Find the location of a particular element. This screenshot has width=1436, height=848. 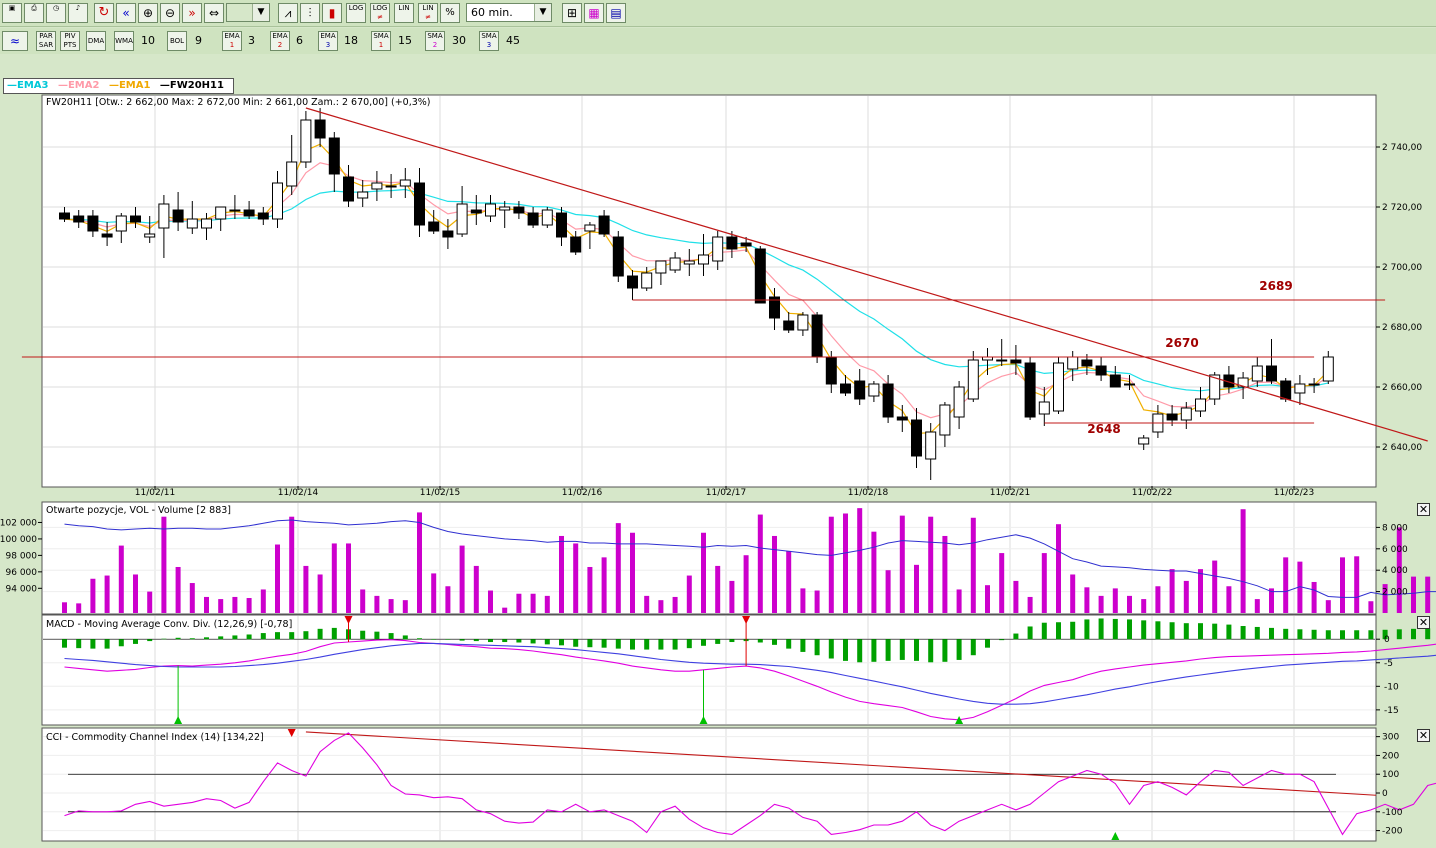

bol-period: 9 is located at coordinates (198, 40).